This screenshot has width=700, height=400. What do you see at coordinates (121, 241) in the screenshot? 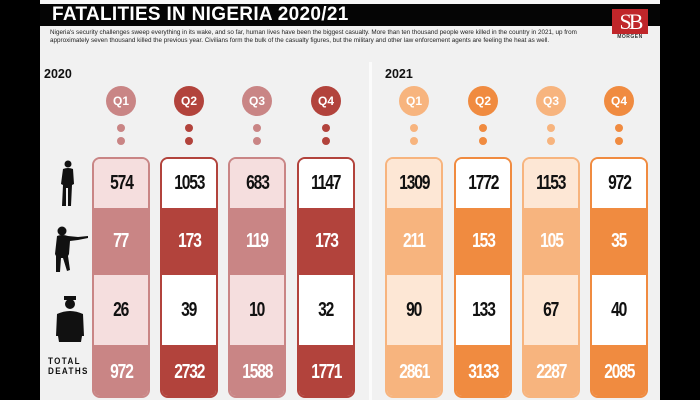
I see `military-value: 77` at bounding box center [121, 241].